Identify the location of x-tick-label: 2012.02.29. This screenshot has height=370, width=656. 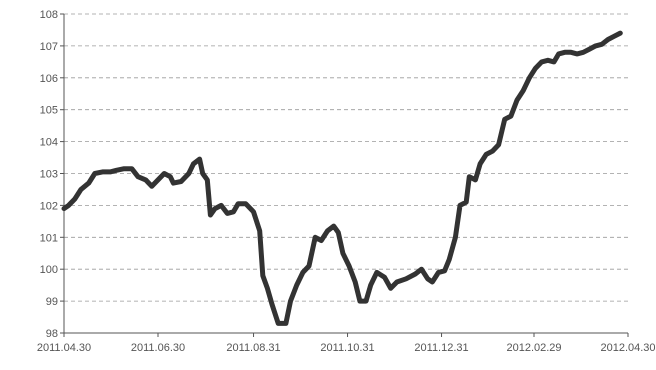
(533, 348).